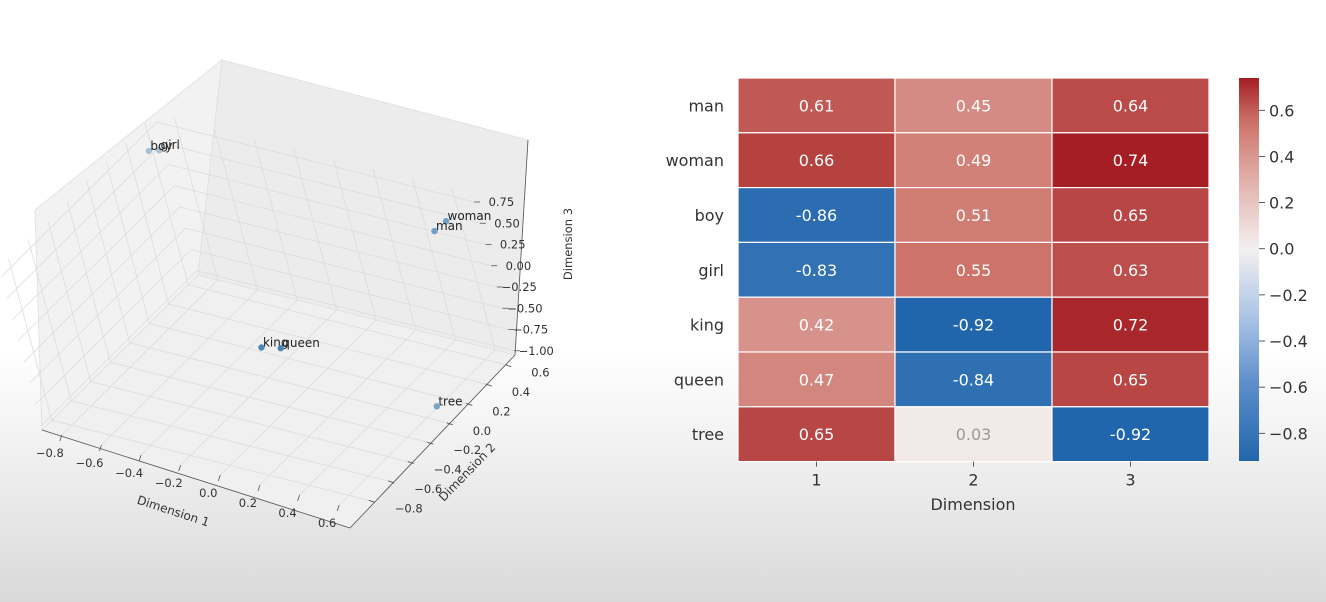 The image size is (1326, 602). Describe the element at coordinates (1249, 269) in the screenshot. I see `colorbar-gradient` at that location.